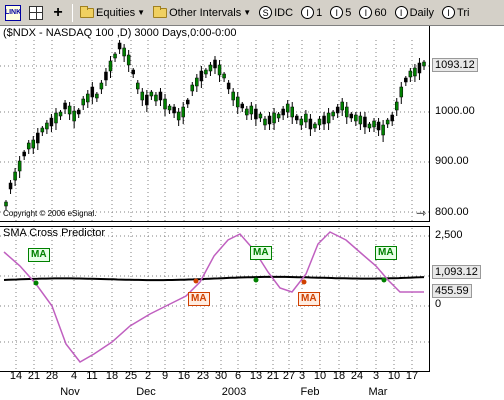 This screenshot has height=400, width=504. I want to click on intervals-label: Other Intervals, so click(205, 12).